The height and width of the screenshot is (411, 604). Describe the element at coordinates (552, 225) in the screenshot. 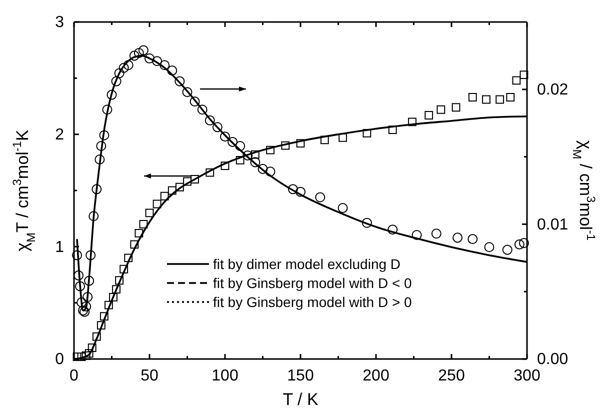

I see `y2-tick-label: 0.01` at that location.